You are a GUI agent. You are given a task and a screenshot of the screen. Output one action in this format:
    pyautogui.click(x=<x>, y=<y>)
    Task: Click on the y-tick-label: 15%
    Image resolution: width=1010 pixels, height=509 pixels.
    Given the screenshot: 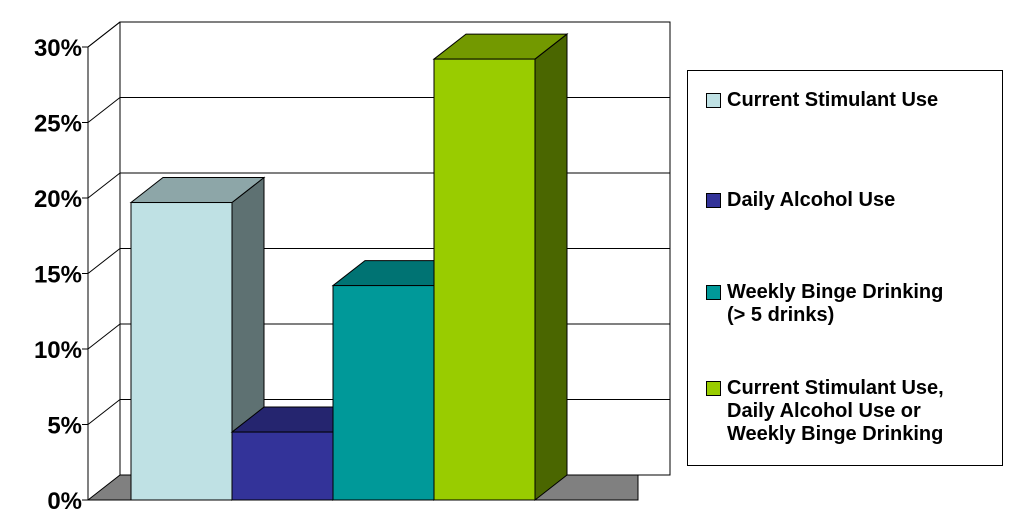 What is the action you would take?
    pyautogui.click(x=58, y=275)
    